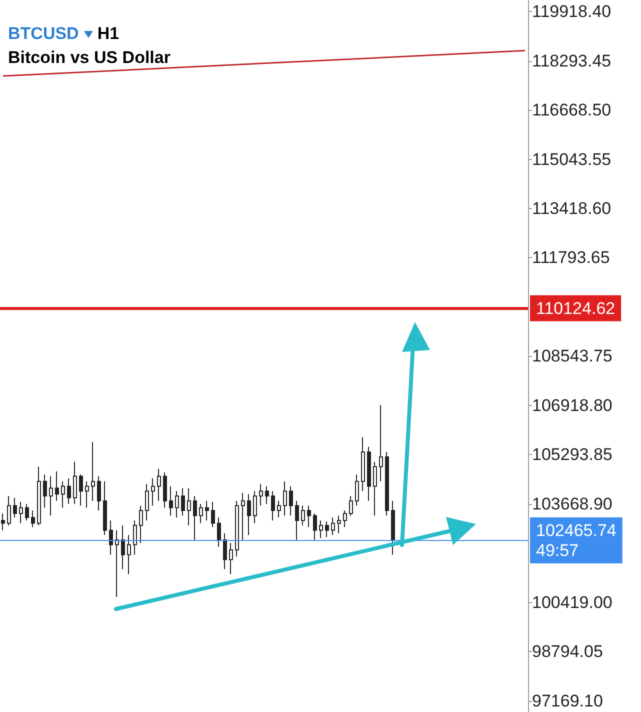  Describe the element at coordinates (572, 208) in the screenshot. I see `y-tick-label: 113418.60` at that location.